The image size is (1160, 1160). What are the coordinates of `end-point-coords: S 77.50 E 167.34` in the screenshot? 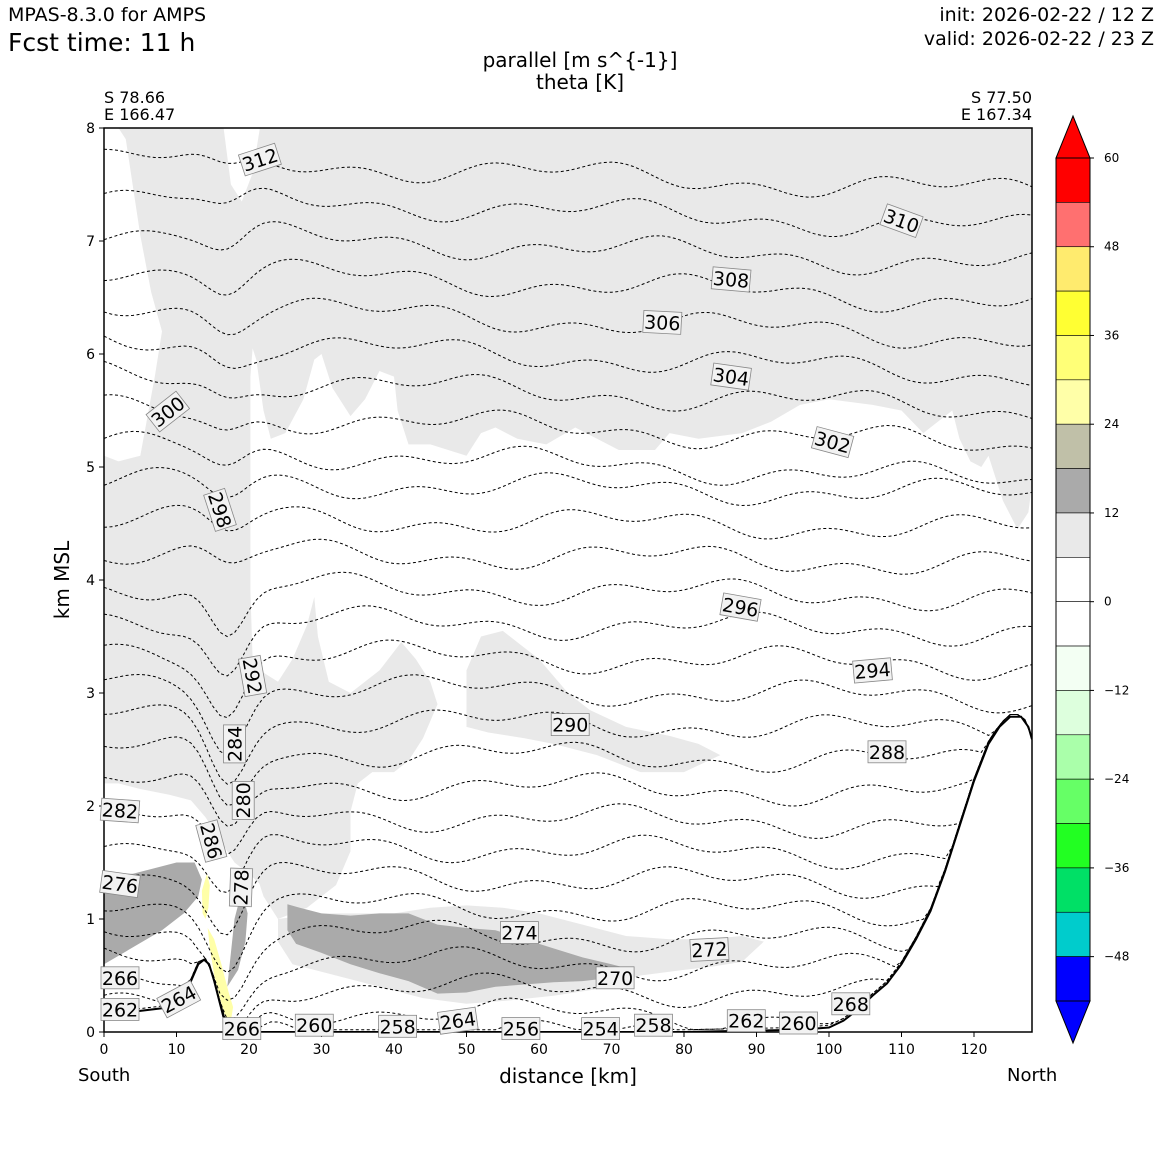 It's located at (996, 106).